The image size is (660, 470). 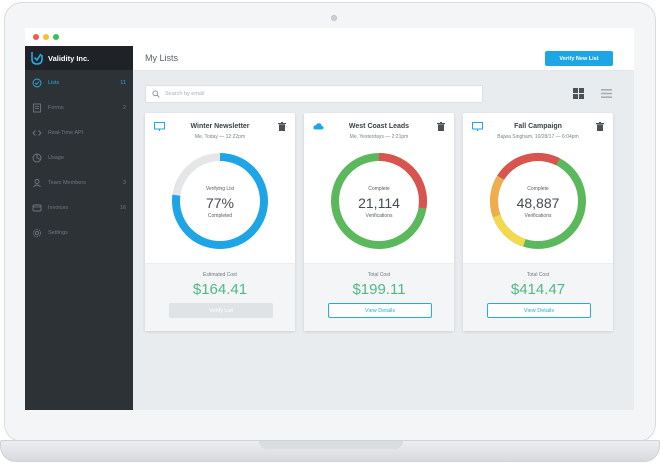 I want to click on card-footer: Estimated Cost $164.41 Verify List, so click(x=220, y=297).